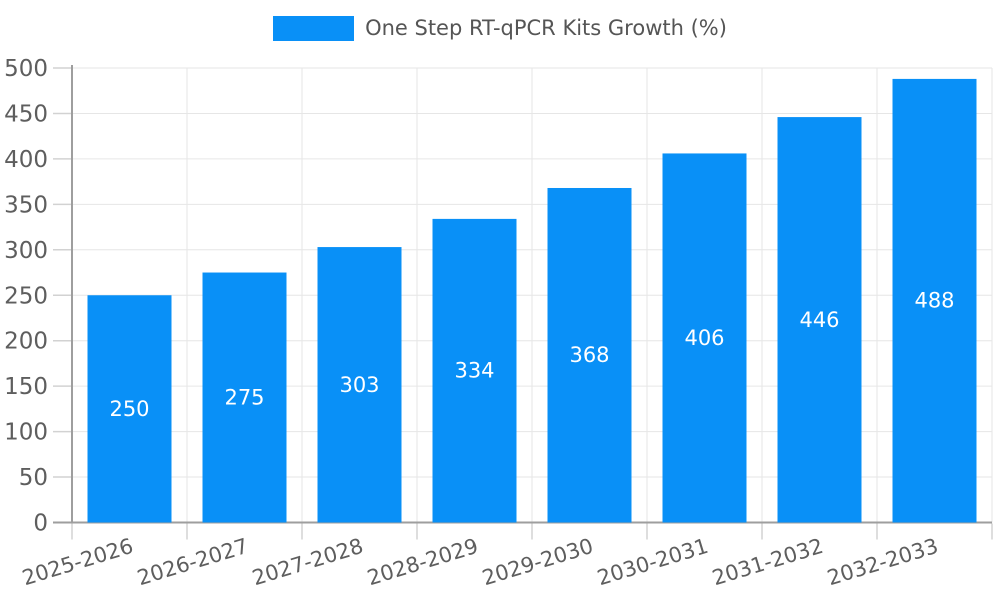  What do you see at coordinates (192, 562) in the screenshot?
I see `x-axis-tick-label: 2026-2027` at bounding box center [192, 562].